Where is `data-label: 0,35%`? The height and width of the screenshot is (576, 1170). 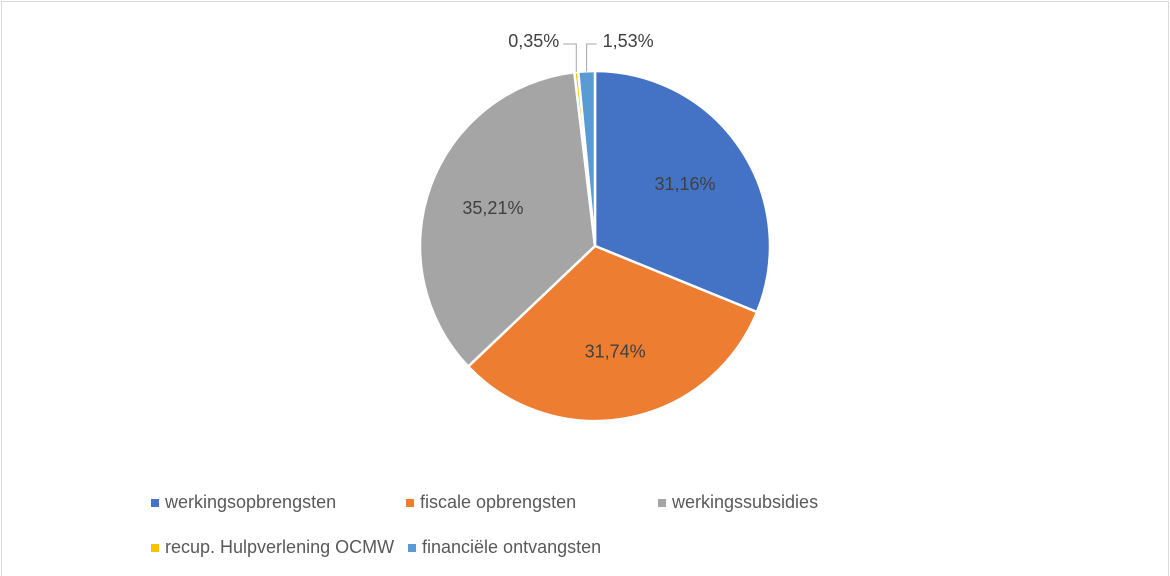 data-label: 0,35% is located at coordinates (533, 41).